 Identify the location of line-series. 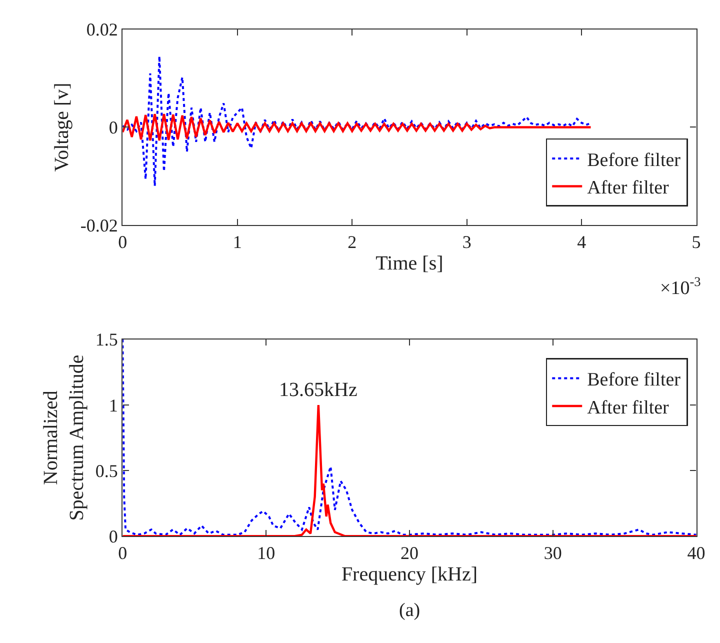
(357, 127).